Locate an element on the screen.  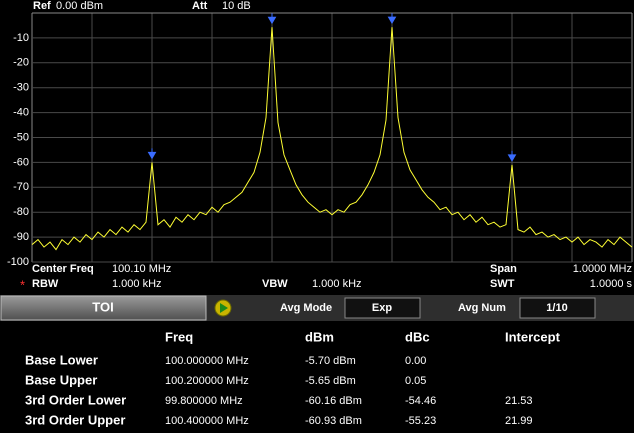
cell: 0.05 is located at coordinates (415, 381).